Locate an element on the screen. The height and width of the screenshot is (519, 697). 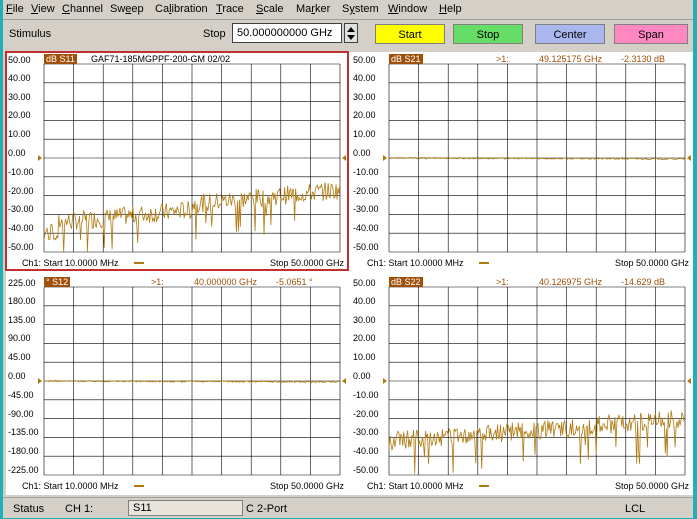
marker-value: -14.629 dB is located at coordinates (643, 282).